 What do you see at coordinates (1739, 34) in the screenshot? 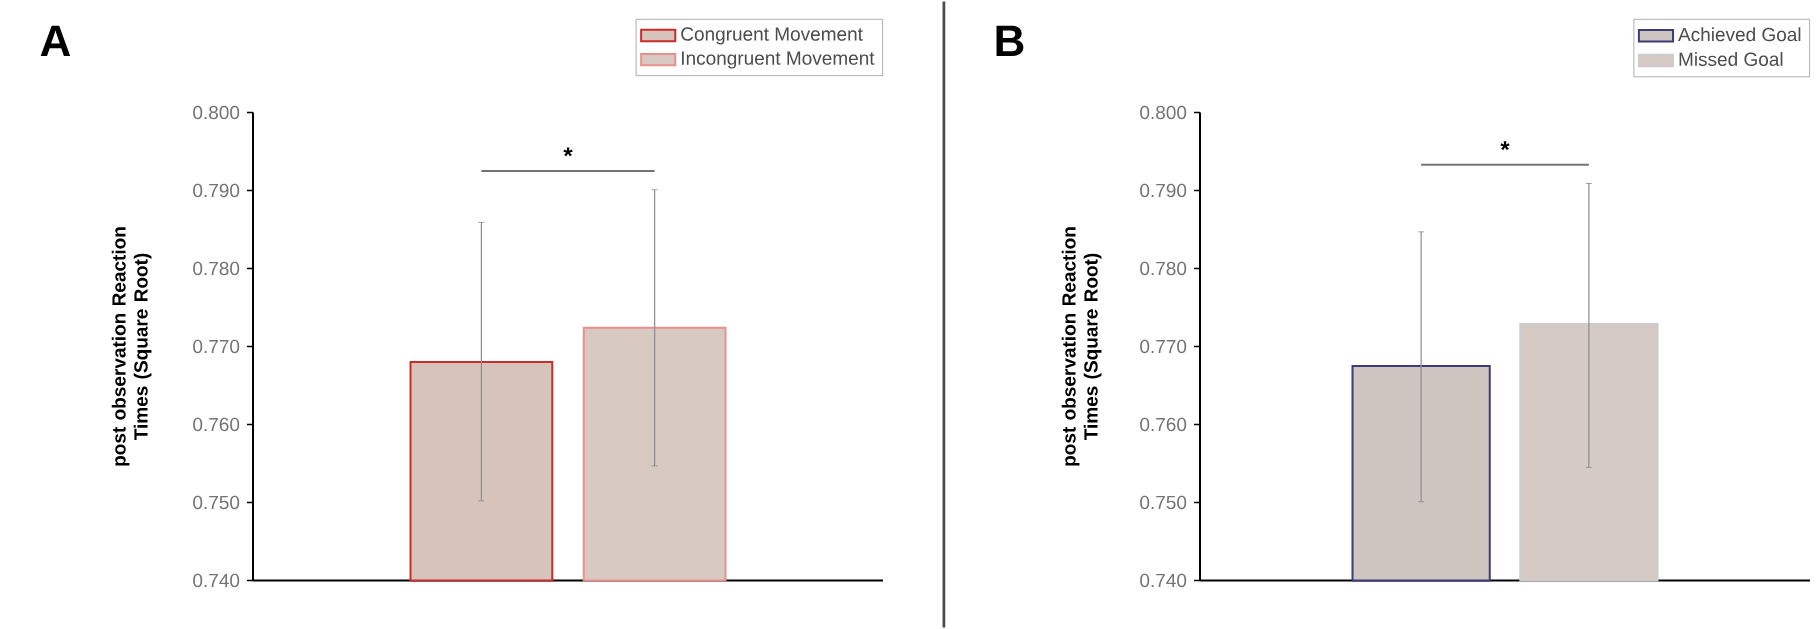
I see `legend-label: Achieved Goal` at bounding box center [1739, 34].